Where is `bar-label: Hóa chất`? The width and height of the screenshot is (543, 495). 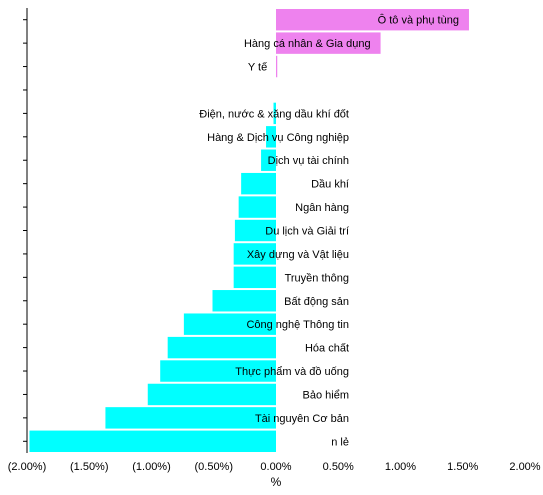 bar-label: Hóa chất is located at coordinates (327, 349).